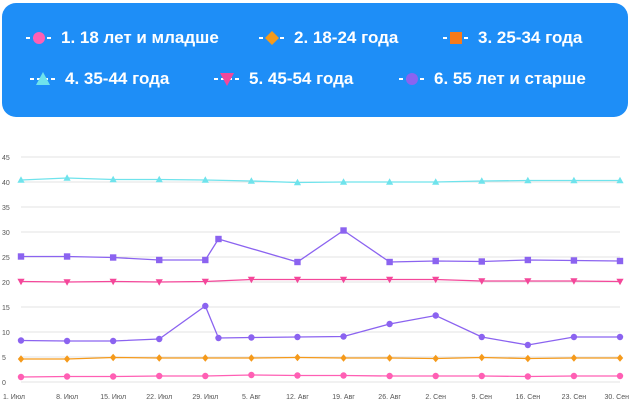 This screenshot has width=632, height=403. I want to click on y-tick-label: 45, so click(6, 158).